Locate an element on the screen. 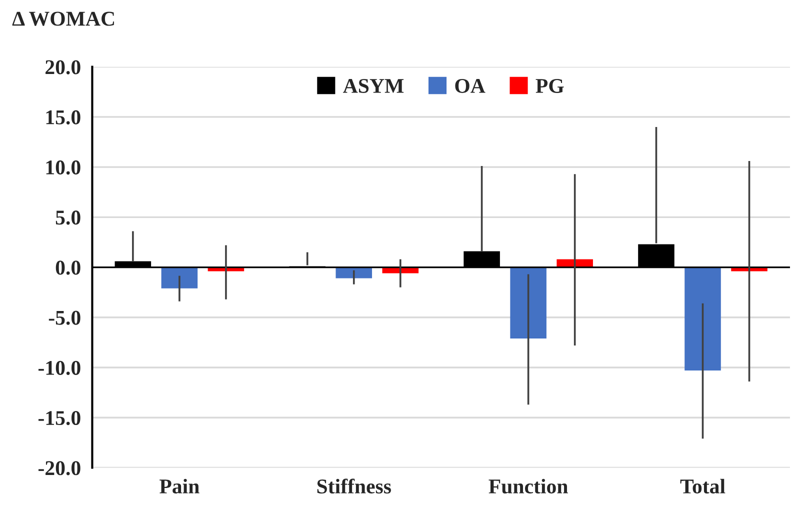  y-tick-label: 15.0 is located at coordinates (63, 117).